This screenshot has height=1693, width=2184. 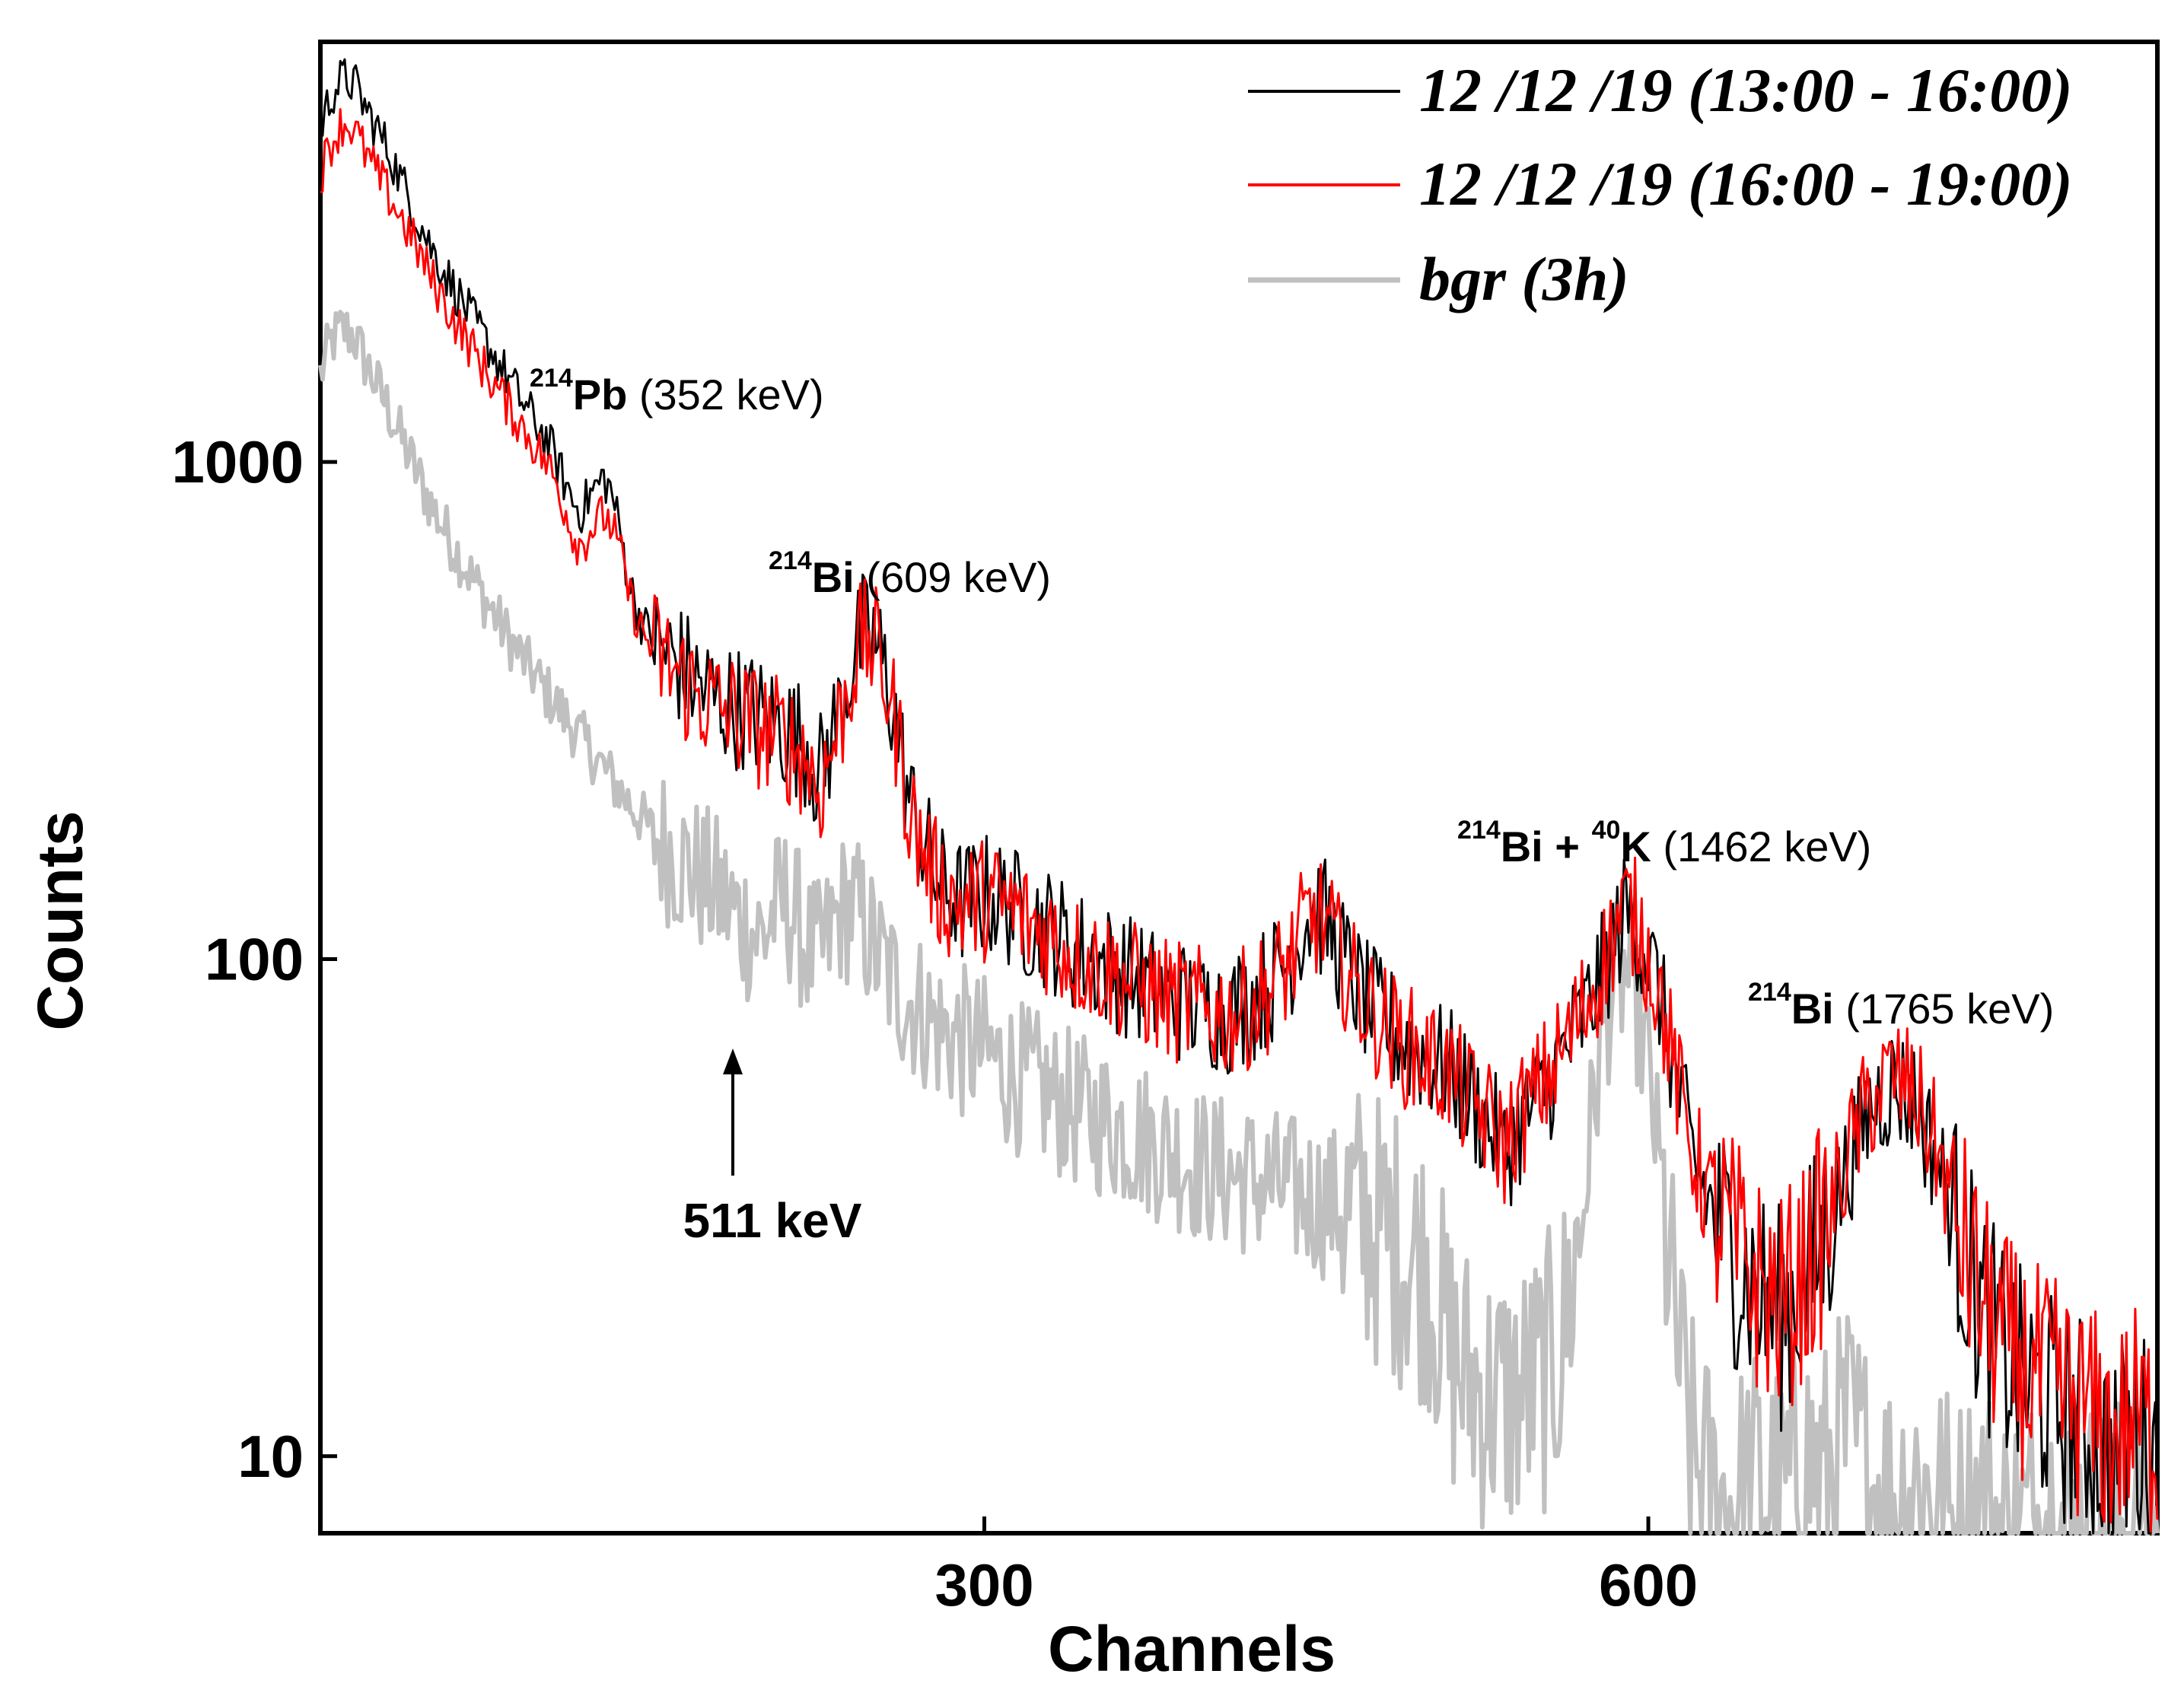 What do you see at coordinates (270, 1456) in the screenshot?
I see `y-tick-label: 10` at bounding box center [270, 1456].